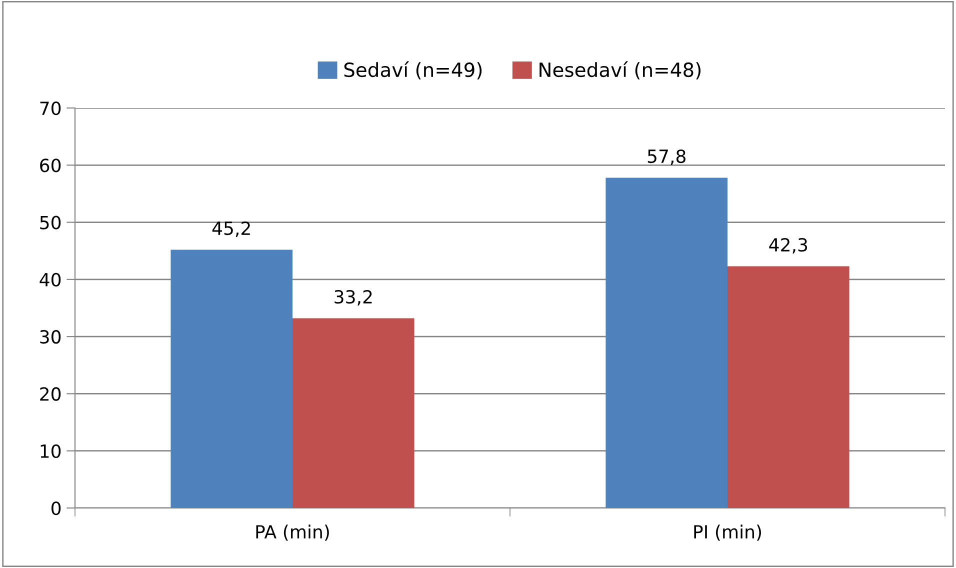 The height and width of the screenshot is (568, 956). I want to click on x-tick-label: PA (min), so click(292, 532).